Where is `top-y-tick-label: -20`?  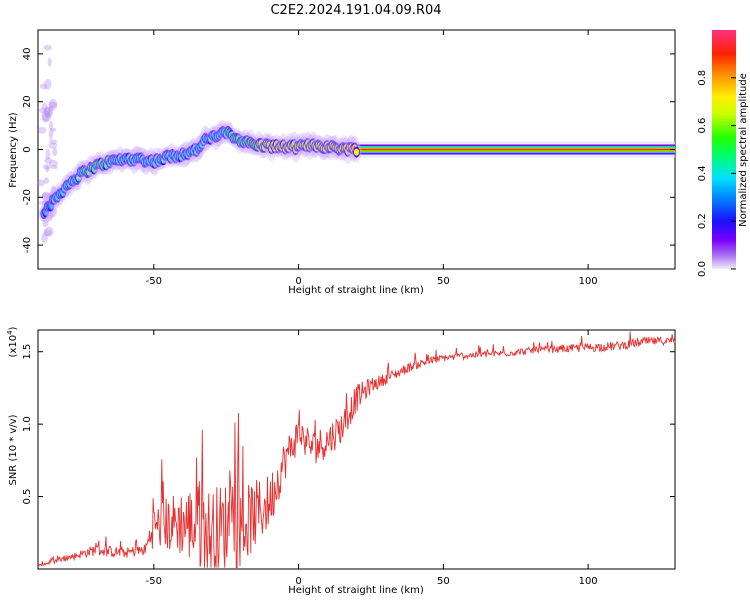
top-y-tick-label: -20 is located at coordinates (27, 197).